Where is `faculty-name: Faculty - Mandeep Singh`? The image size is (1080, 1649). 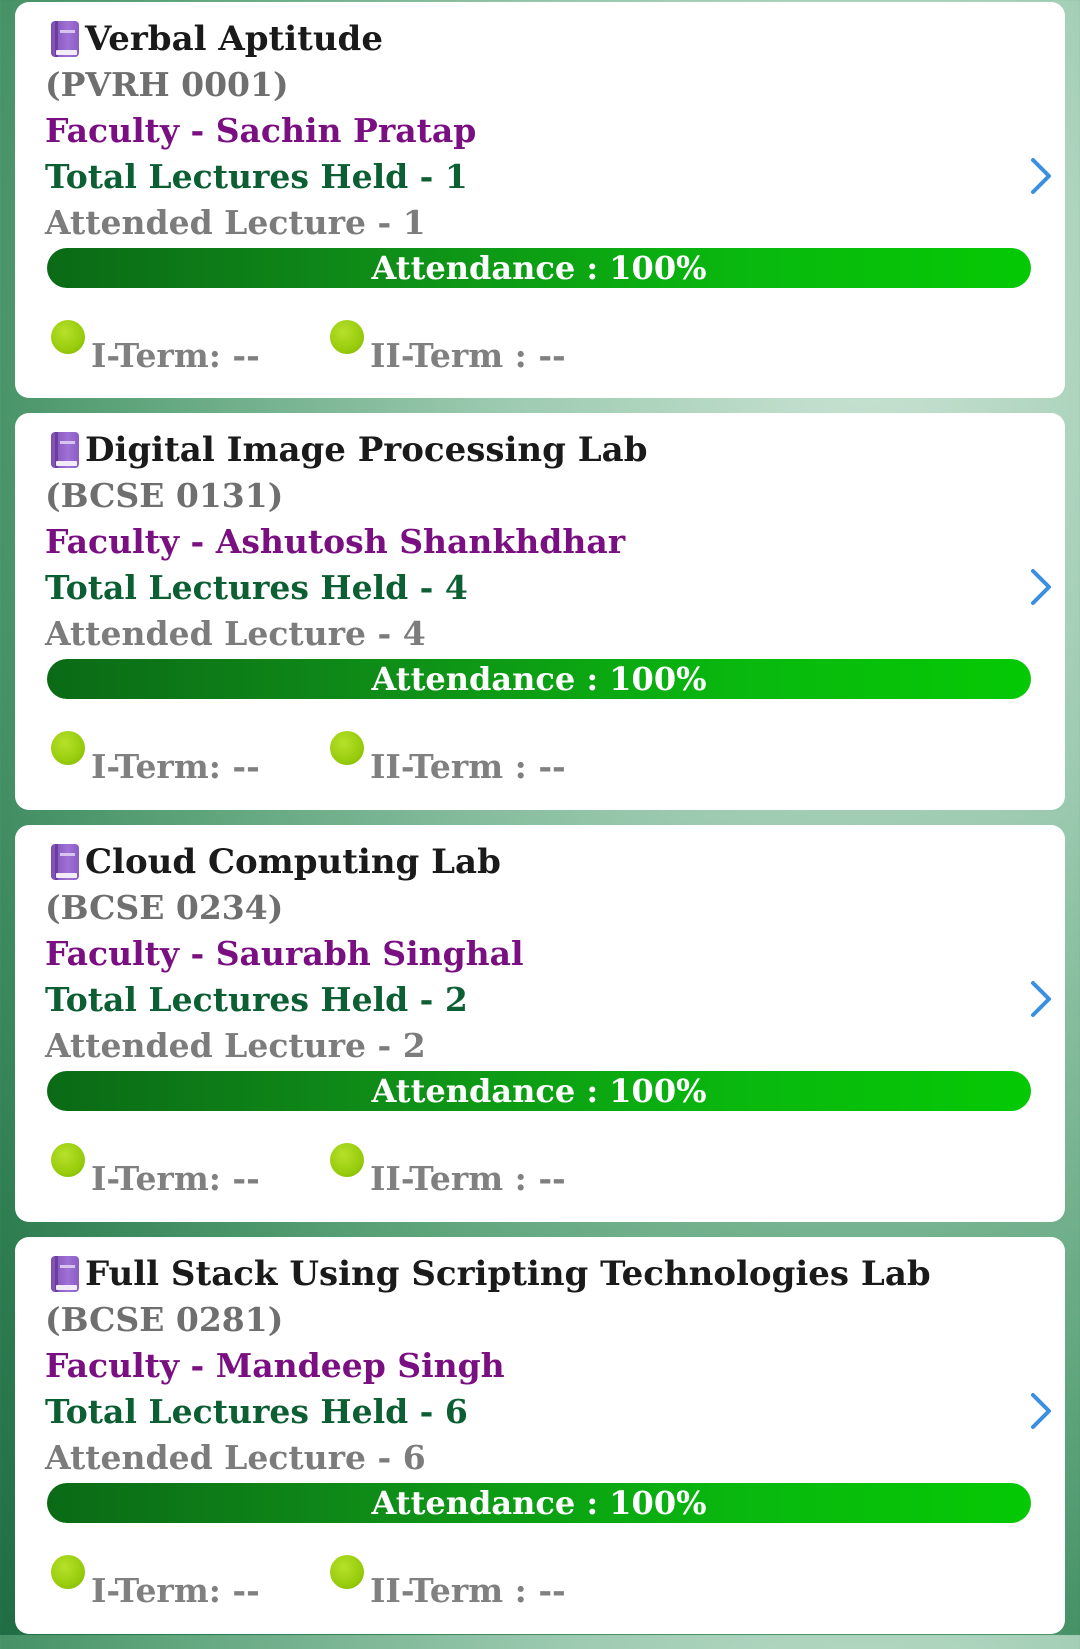
faculty-name: Faculty - Mandeep Singh is located at coordinates (275, 1365).